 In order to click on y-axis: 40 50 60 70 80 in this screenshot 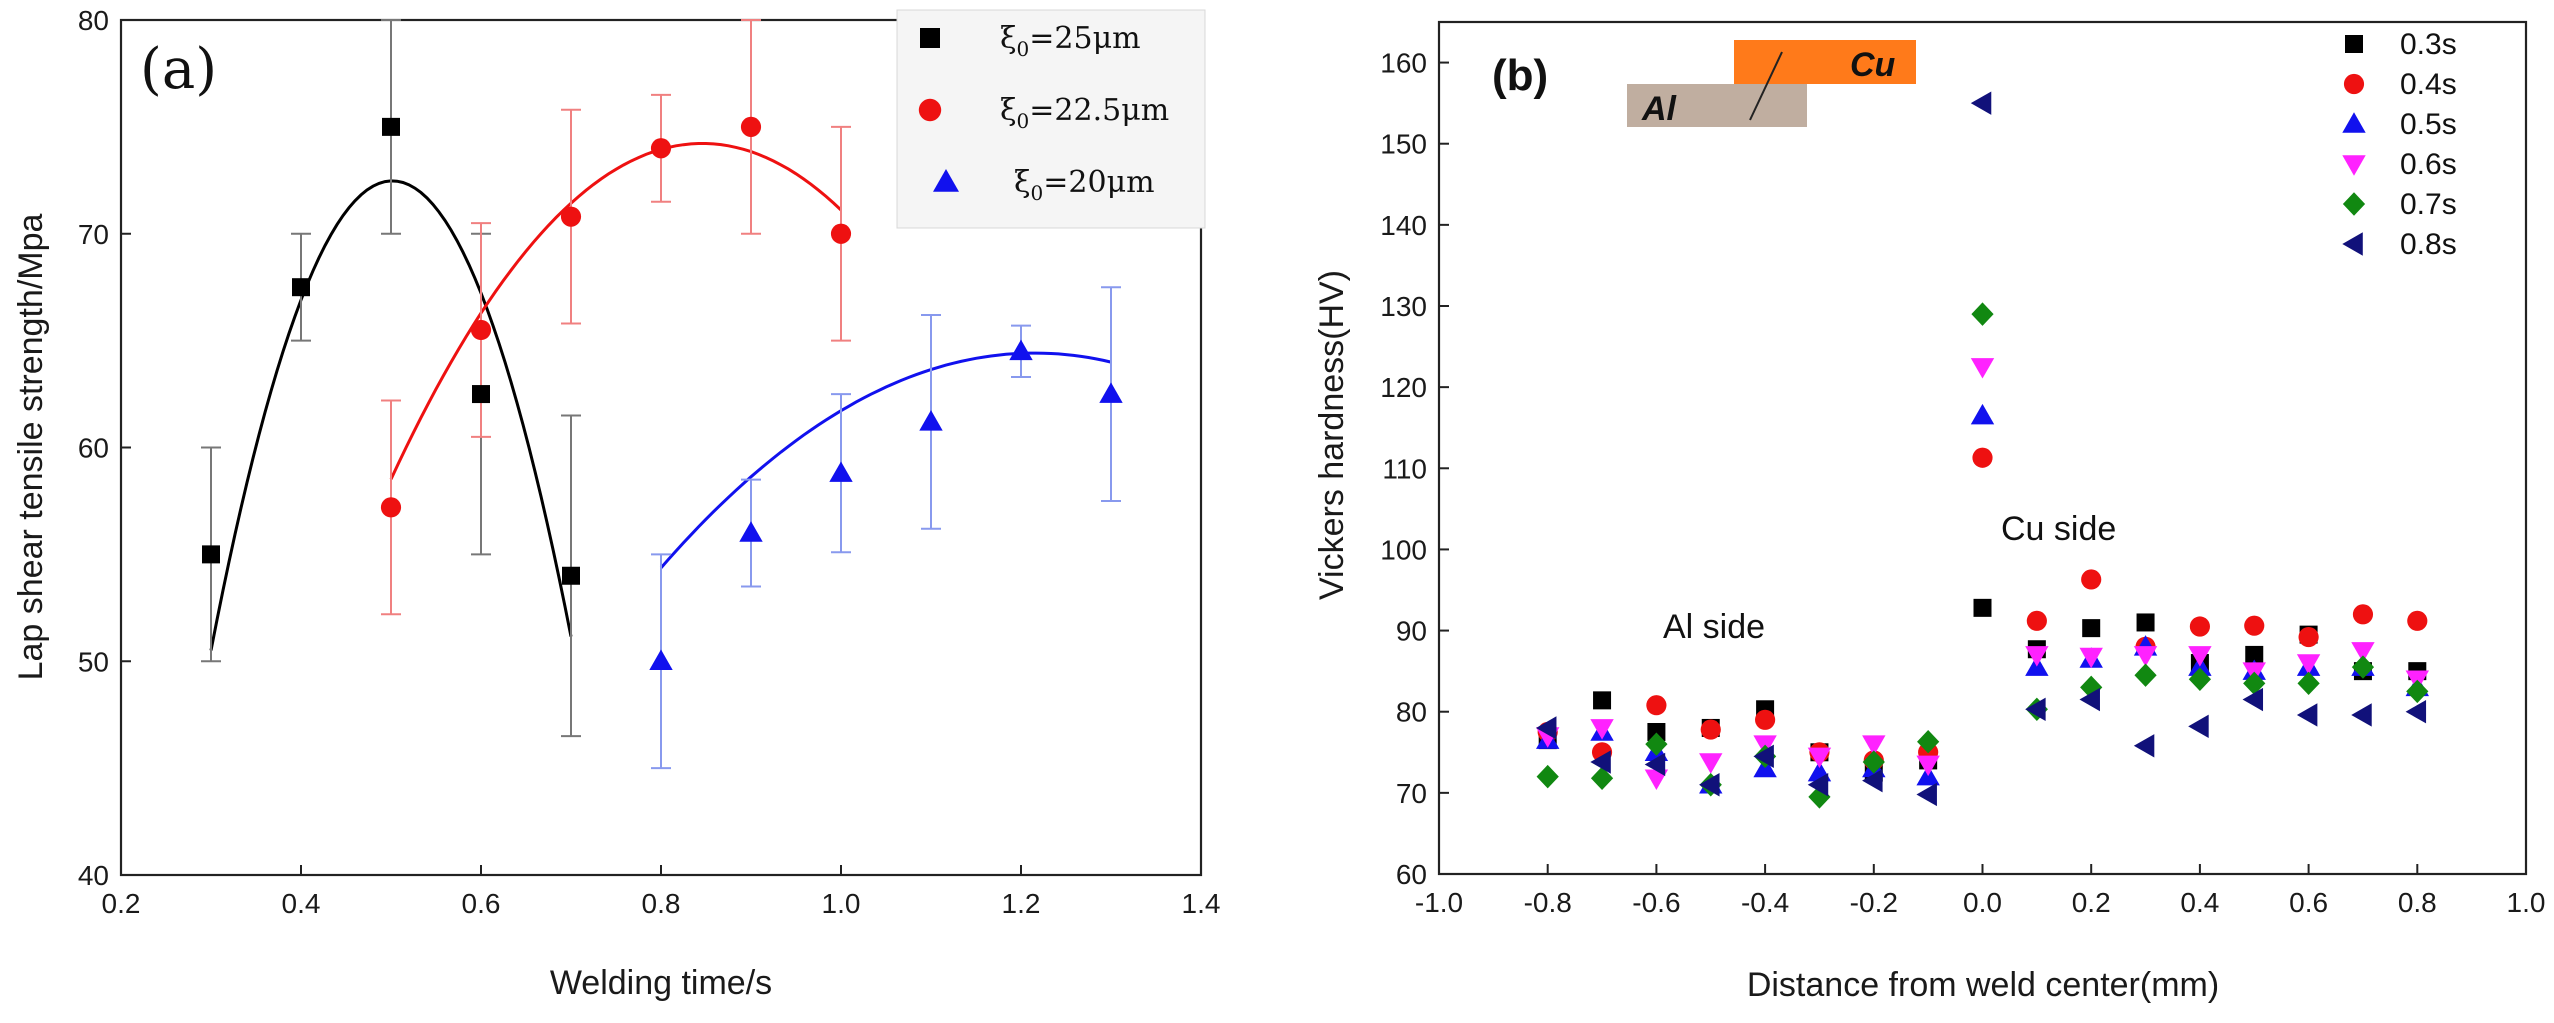, I will do `click(104, 448)`.